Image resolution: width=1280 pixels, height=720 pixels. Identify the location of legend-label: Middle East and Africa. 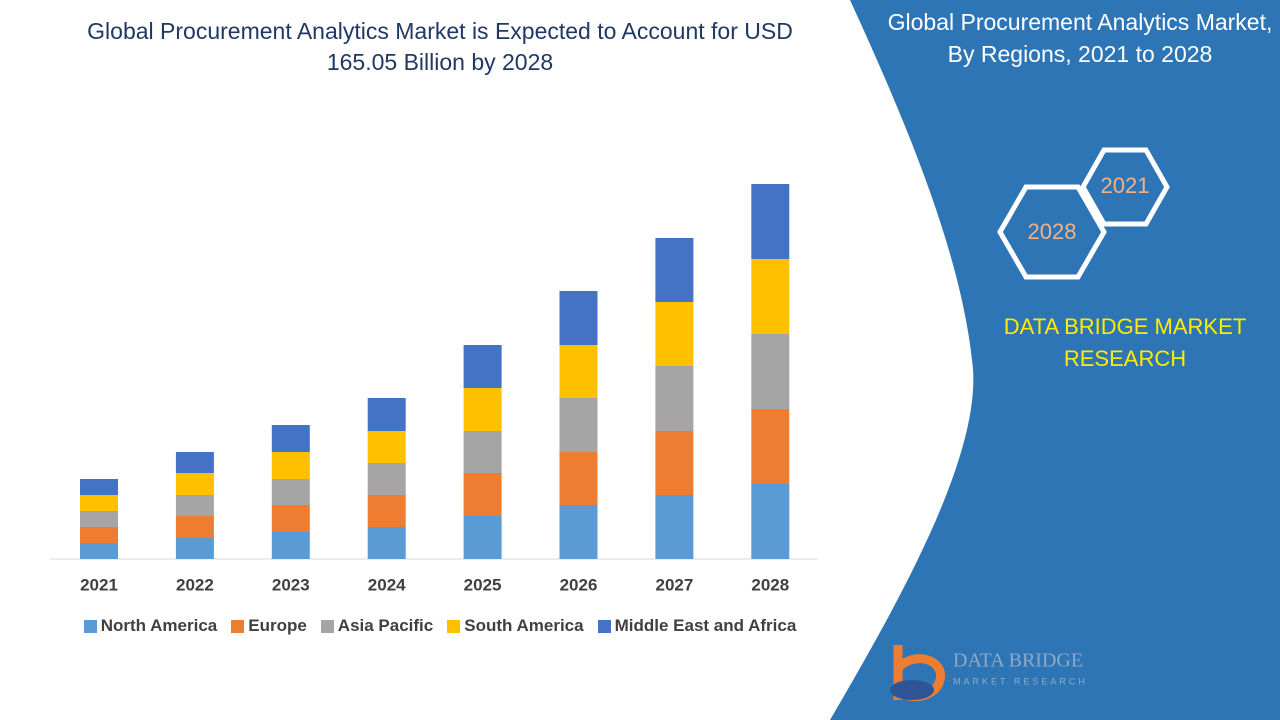
(705, 625).